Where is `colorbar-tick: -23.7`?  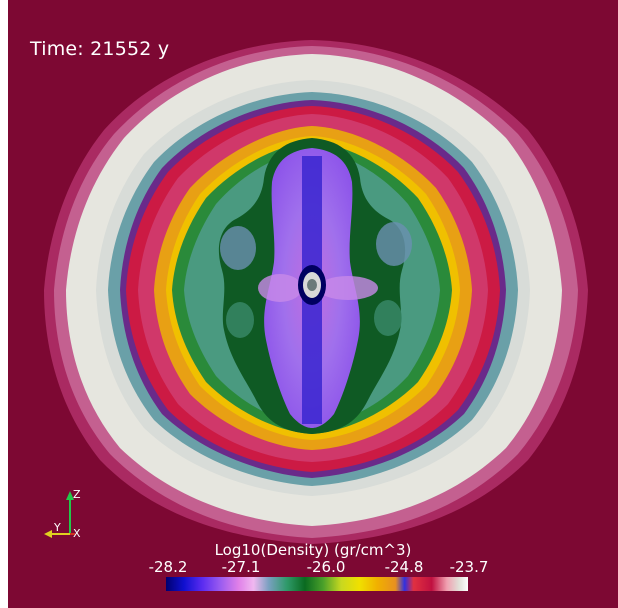 colorbar-tick: -23.7 is located at coordinates (469, 567).